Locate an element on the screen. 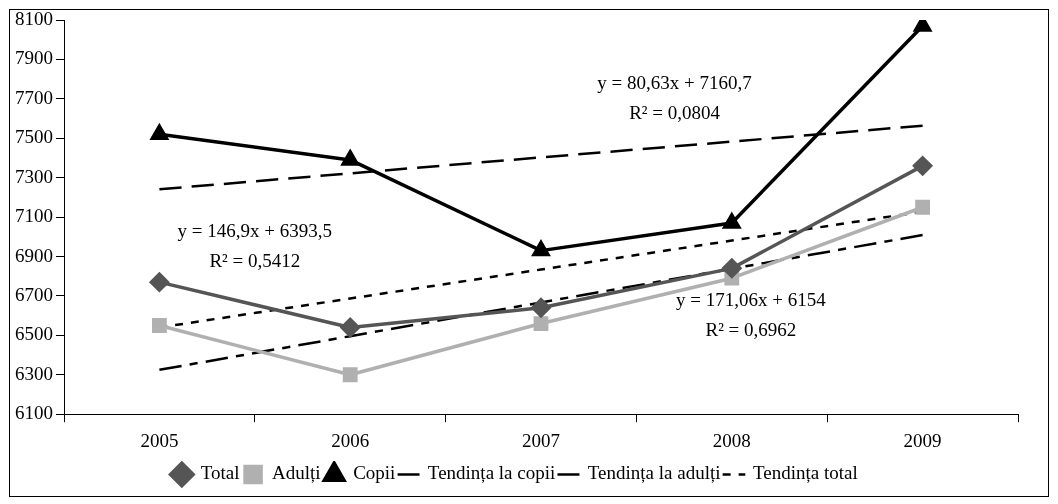 The width and height of the screenshot is (1058, 504). annotation: y = 146,9x + 6393,5 R² = 0,5412 is located at coordinates (255, 245).